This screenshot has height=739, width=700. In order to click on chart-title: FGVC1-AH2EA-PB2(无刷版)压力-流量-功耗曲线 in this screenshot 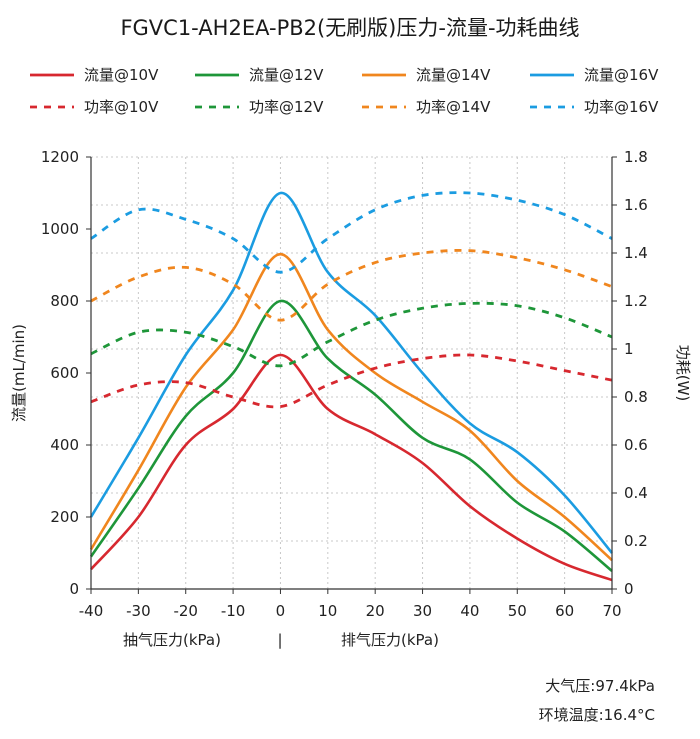, I will do `click(349, 28)`.